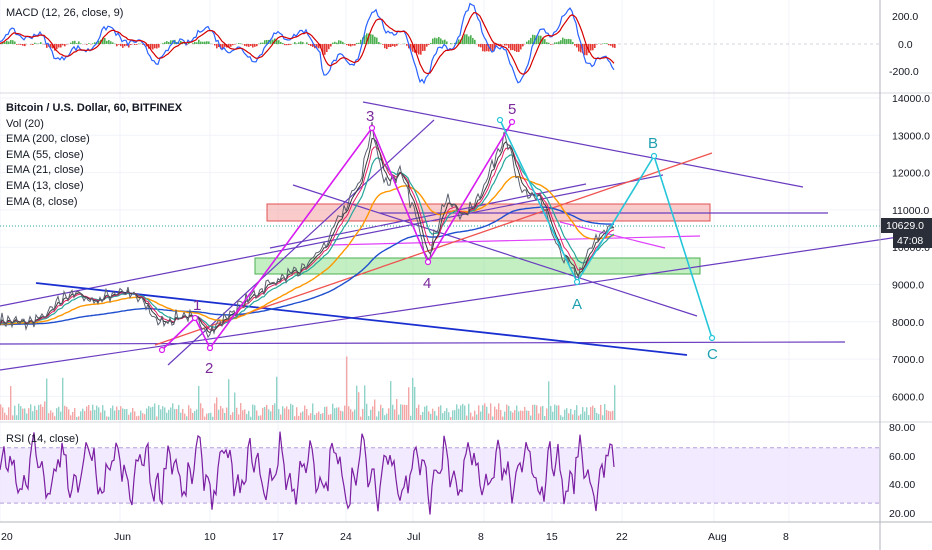 The width and height of the screenshot is (932, 550). I want to click on impulse-wave-label: 1, so click(197, 305).